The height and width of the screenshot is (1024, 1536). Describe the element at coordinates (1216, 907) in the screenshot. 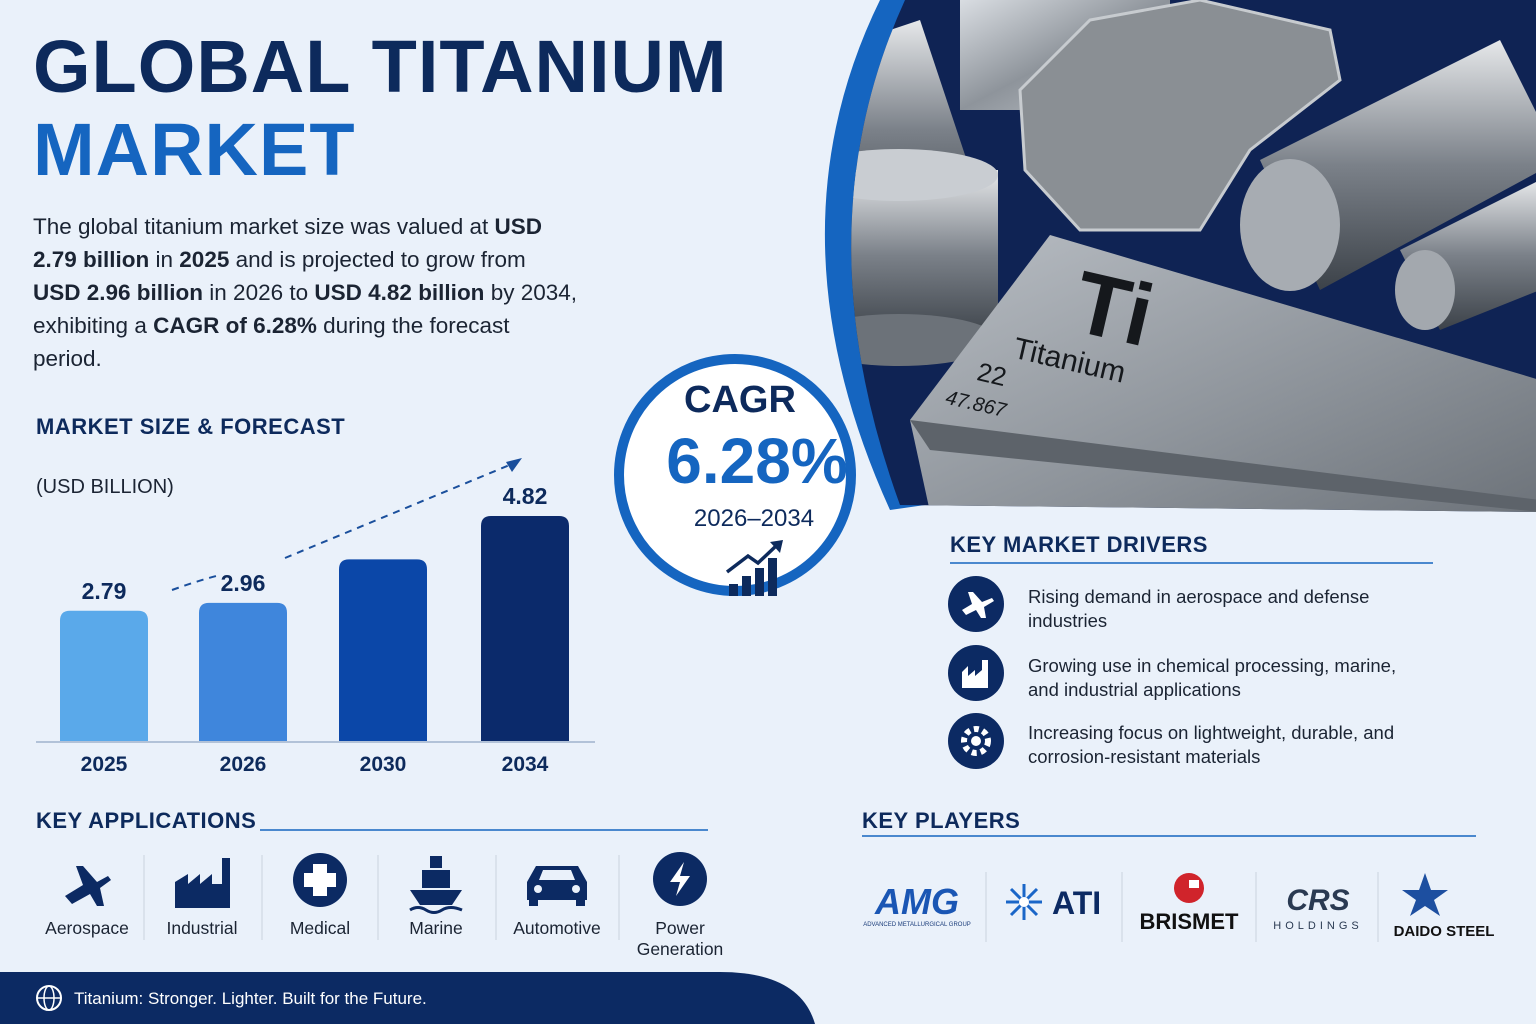

I see `player-logos` at that location.